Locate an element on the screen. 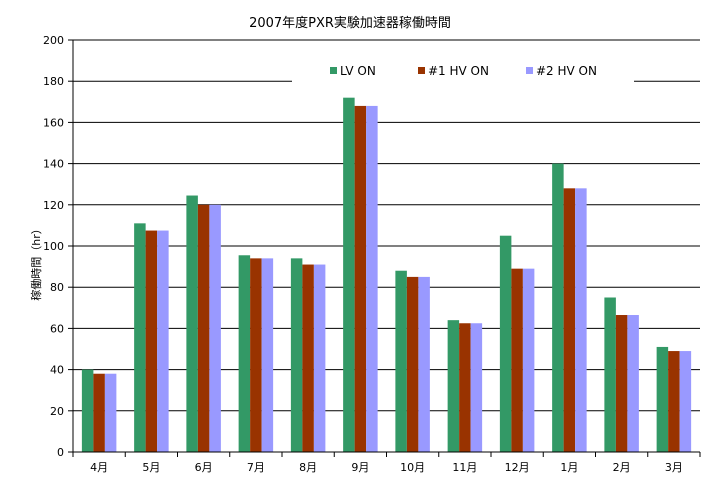 This screenshot has height=486, width=720. legend-label: #2 HV ON is located at coordinates (566, 71).